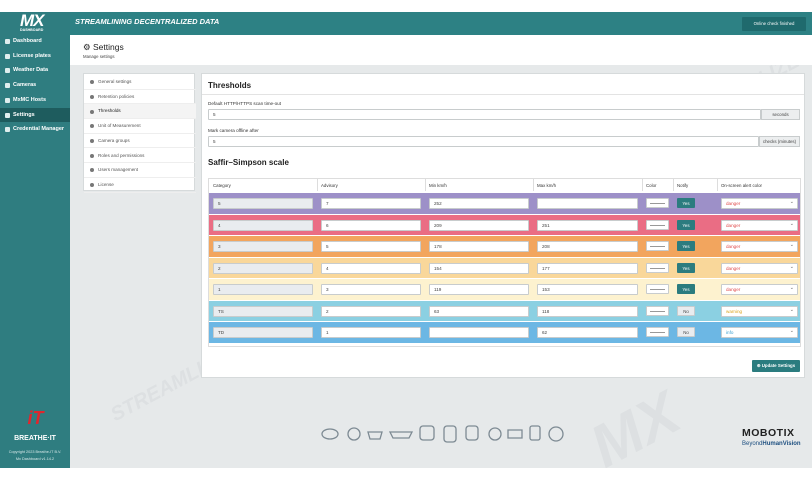  What do you see at coordinates (35, 56) in the screenshot?
I see `nav-item: License plates` at bounding box center [35, 56].